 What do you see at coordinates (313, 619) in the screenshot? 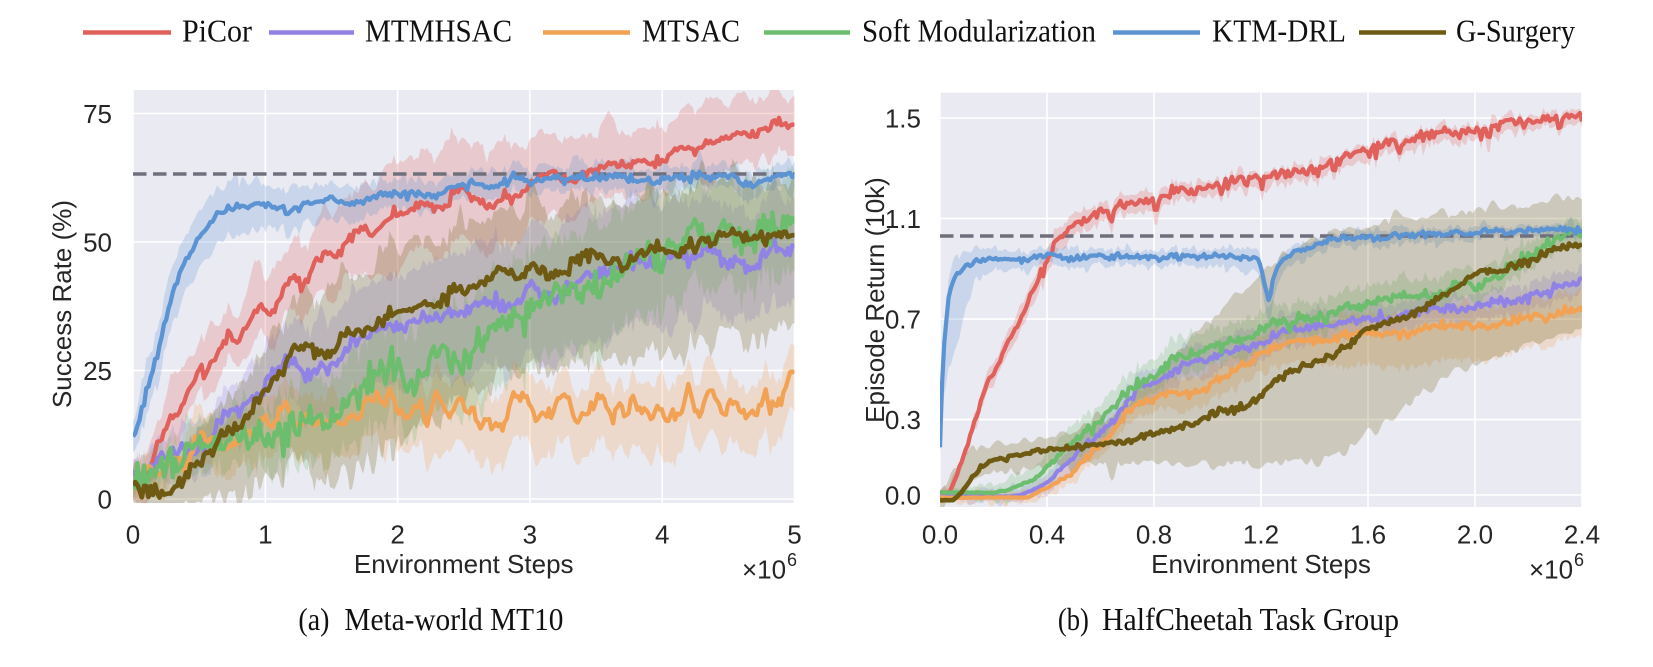
I see `svg-text: (a)` at bounding box center [313, 619].